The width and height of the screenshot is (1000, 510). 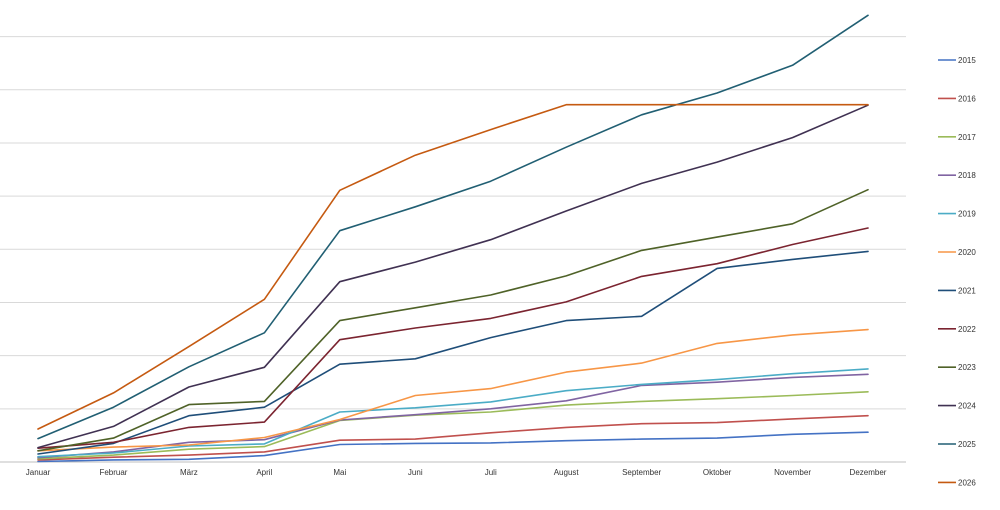 What do you see at coordinates (957, 214) in the screenshot?
I see `legend-entry-2019: 2019` at bounding box center [957, 214].